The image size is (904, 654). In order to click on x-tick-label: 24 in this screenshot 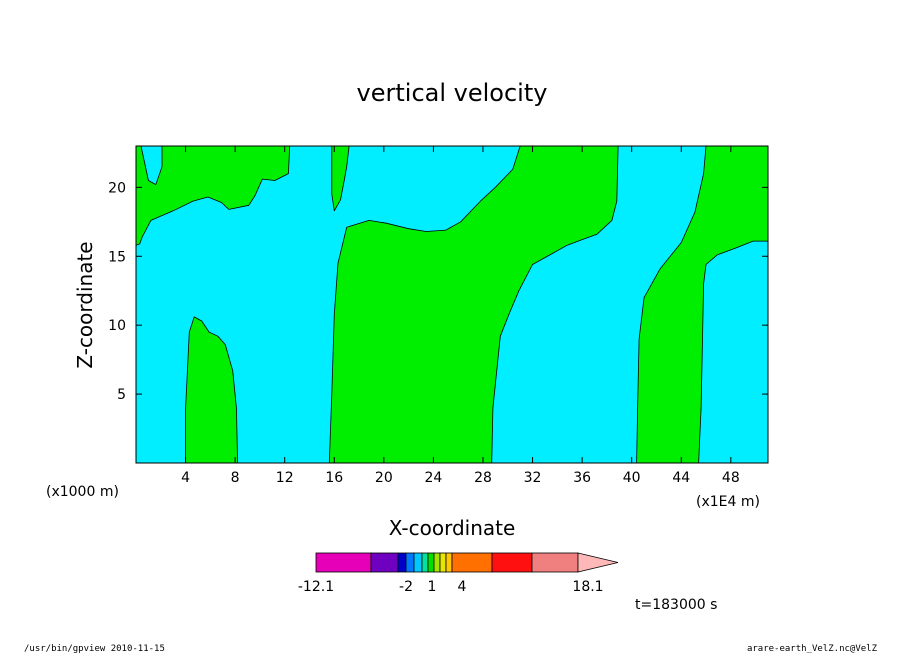, I will do `click(433, 478)`.